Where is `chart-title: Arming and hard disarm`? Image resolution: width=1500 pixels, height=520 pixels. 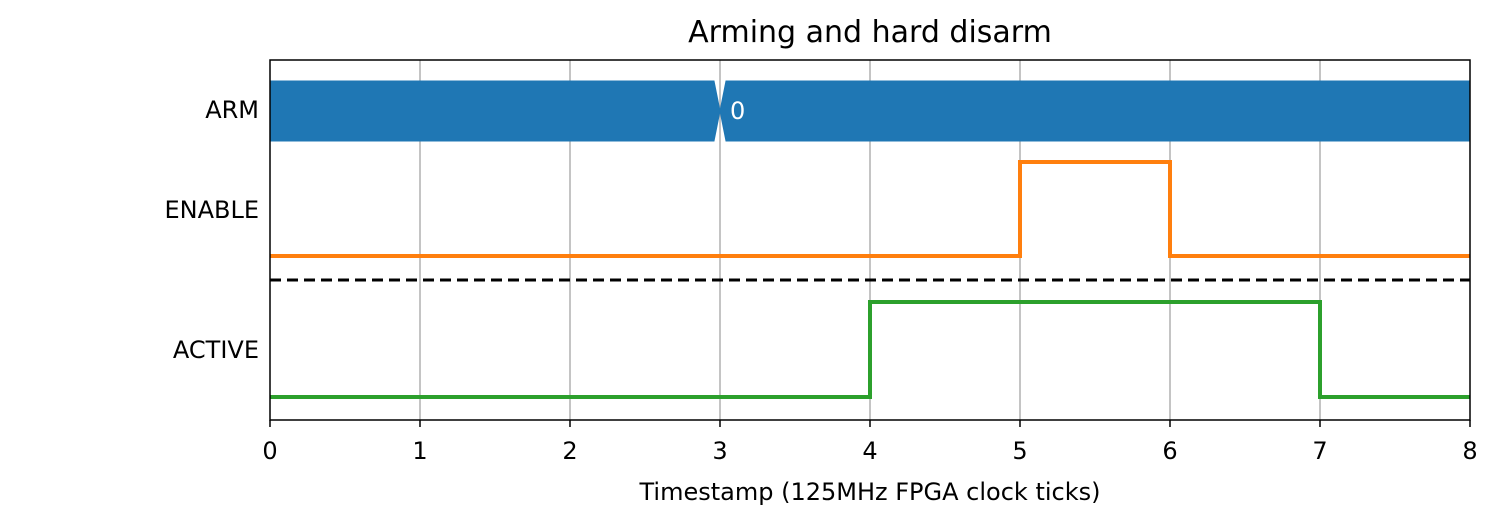 chart-title: Arming and hard disarm is located at coordinates (870, 32).